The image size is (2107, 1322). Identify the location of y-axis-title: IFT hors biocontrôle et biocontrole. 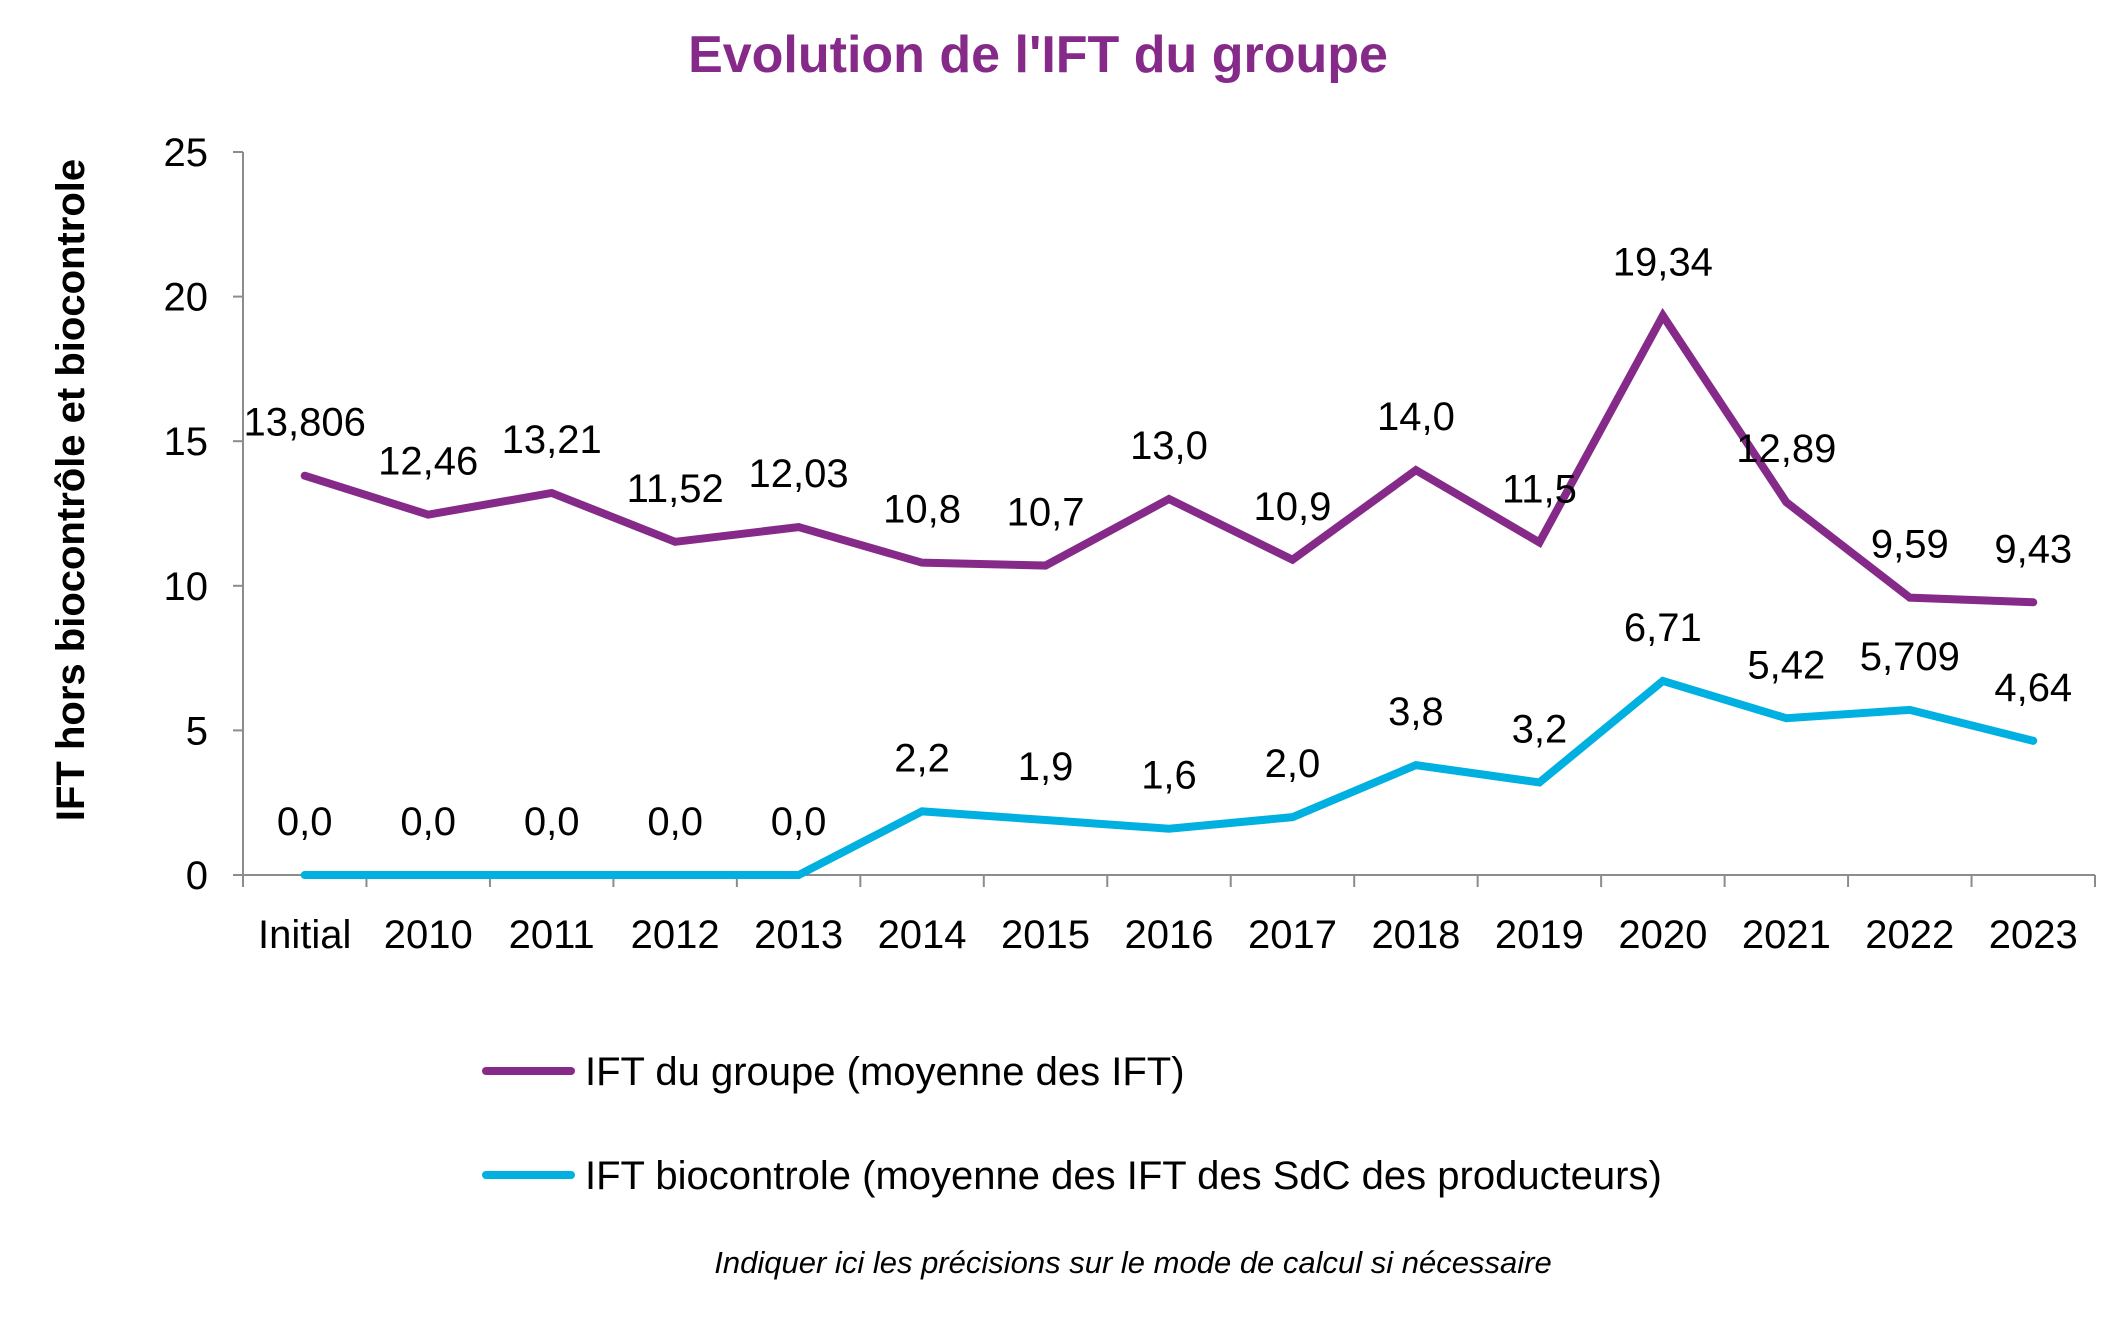
(71, 490).